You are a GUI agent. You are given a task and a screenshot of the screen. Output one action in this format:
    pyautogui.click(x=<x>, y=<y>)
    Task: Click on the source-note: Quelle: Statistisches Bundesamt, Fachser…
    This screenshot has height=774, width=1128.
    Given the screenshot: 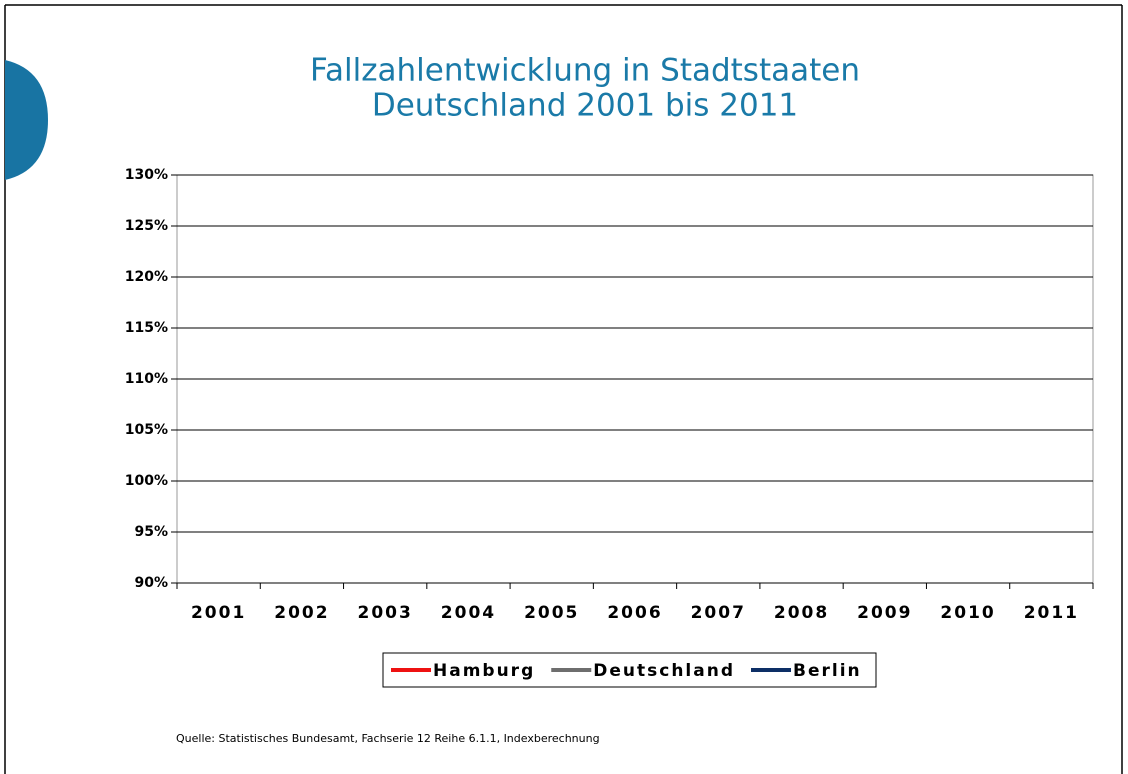 What is the action you would take?
    pyautogui.click(x=388, y=738)
    